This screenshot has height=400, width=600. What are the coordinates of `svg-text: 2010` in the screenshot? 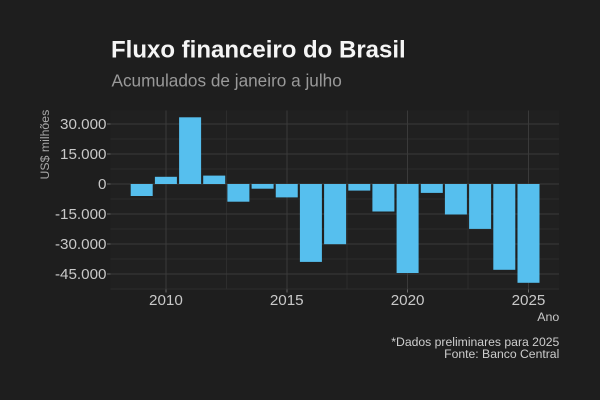 It's located at (166, 300).